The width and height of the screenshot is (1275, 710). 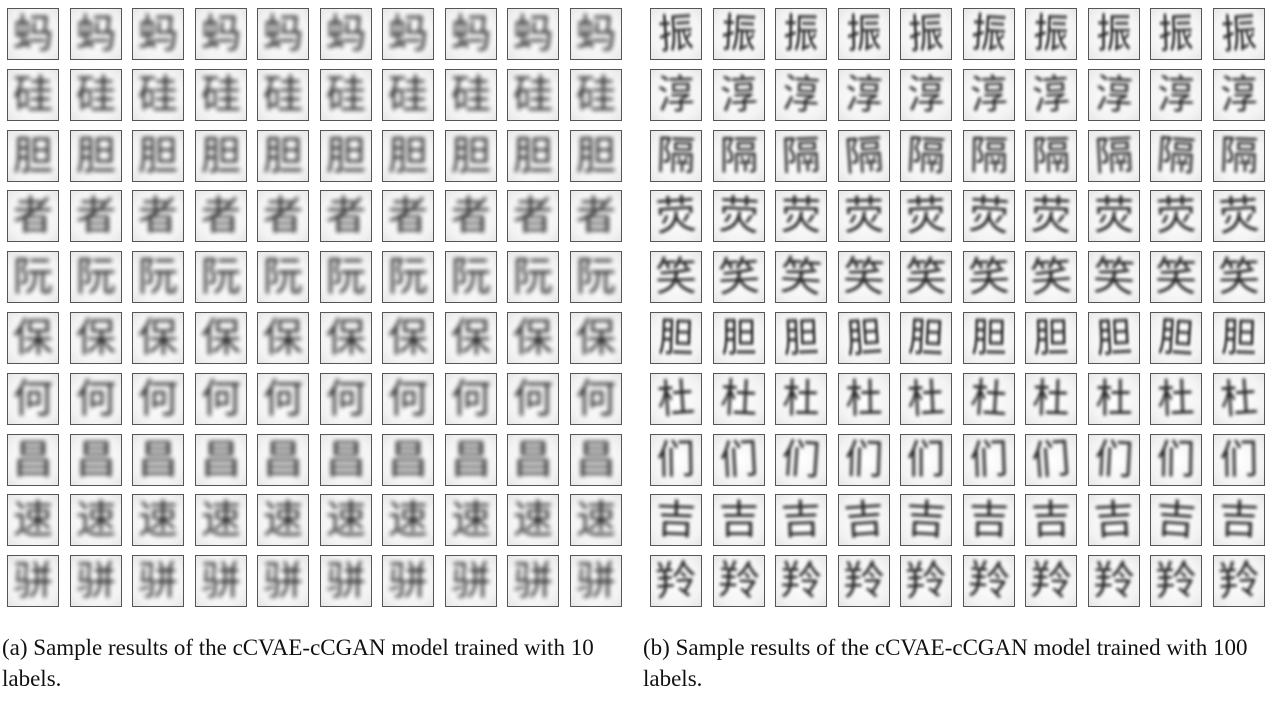 I want to click on generated-glyph: 硅, so click(x=221, y=95).